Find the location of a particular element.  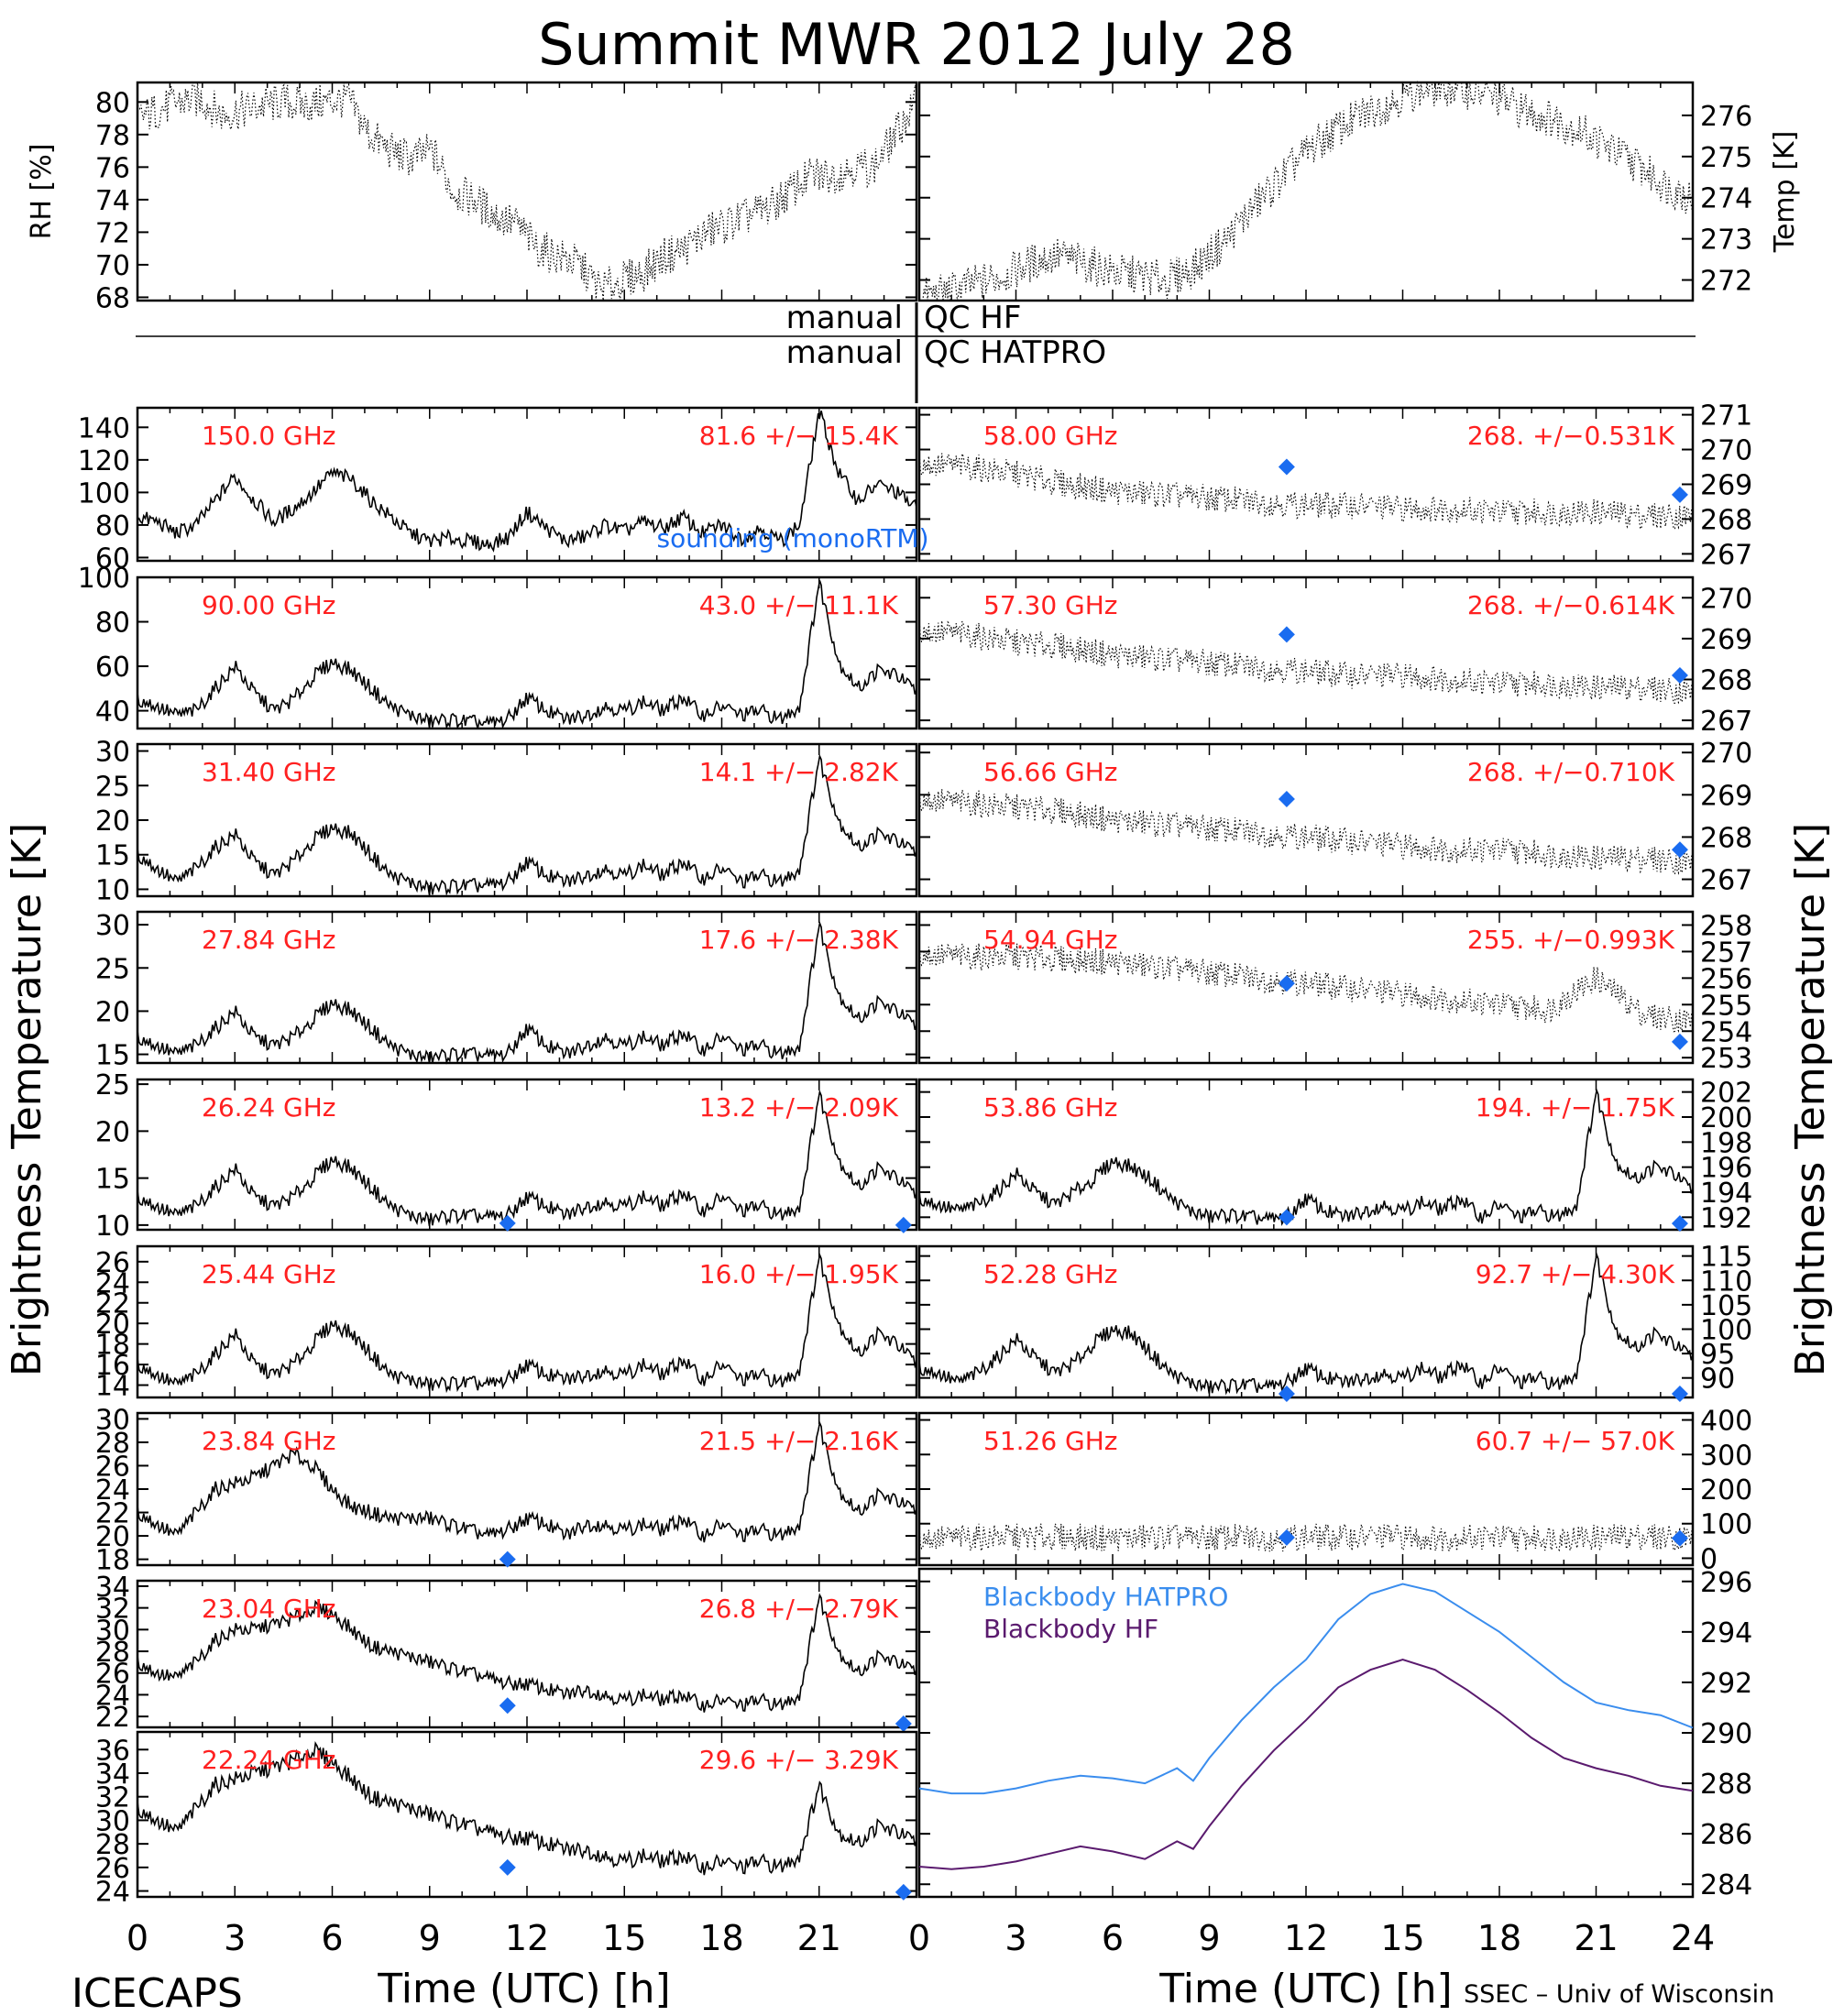

y-tick-label: 284 is located at coordinates (1726, 1885).